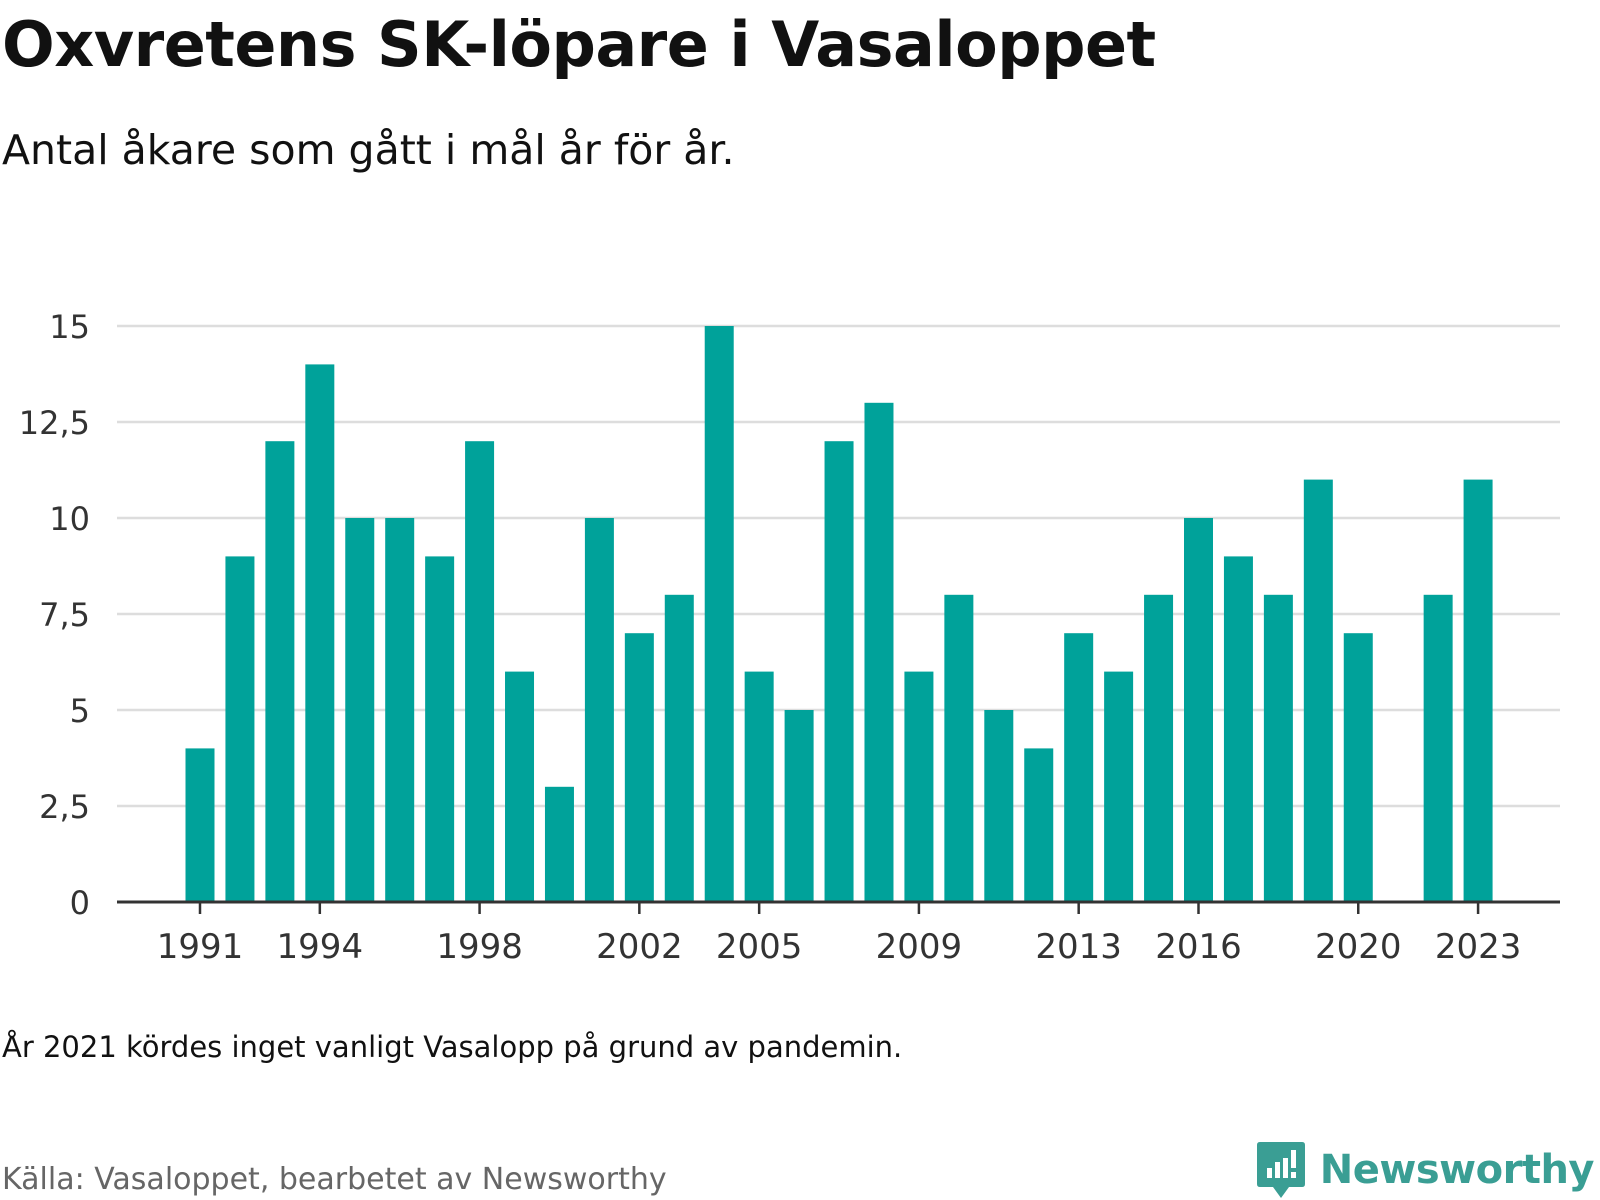 This screenshot has width=1600, height=1200. I want to click on x-axis-ticks: 1991 1994 1998 2002 2005 2009 2013 2016 2020 2023, so click(839, 934).